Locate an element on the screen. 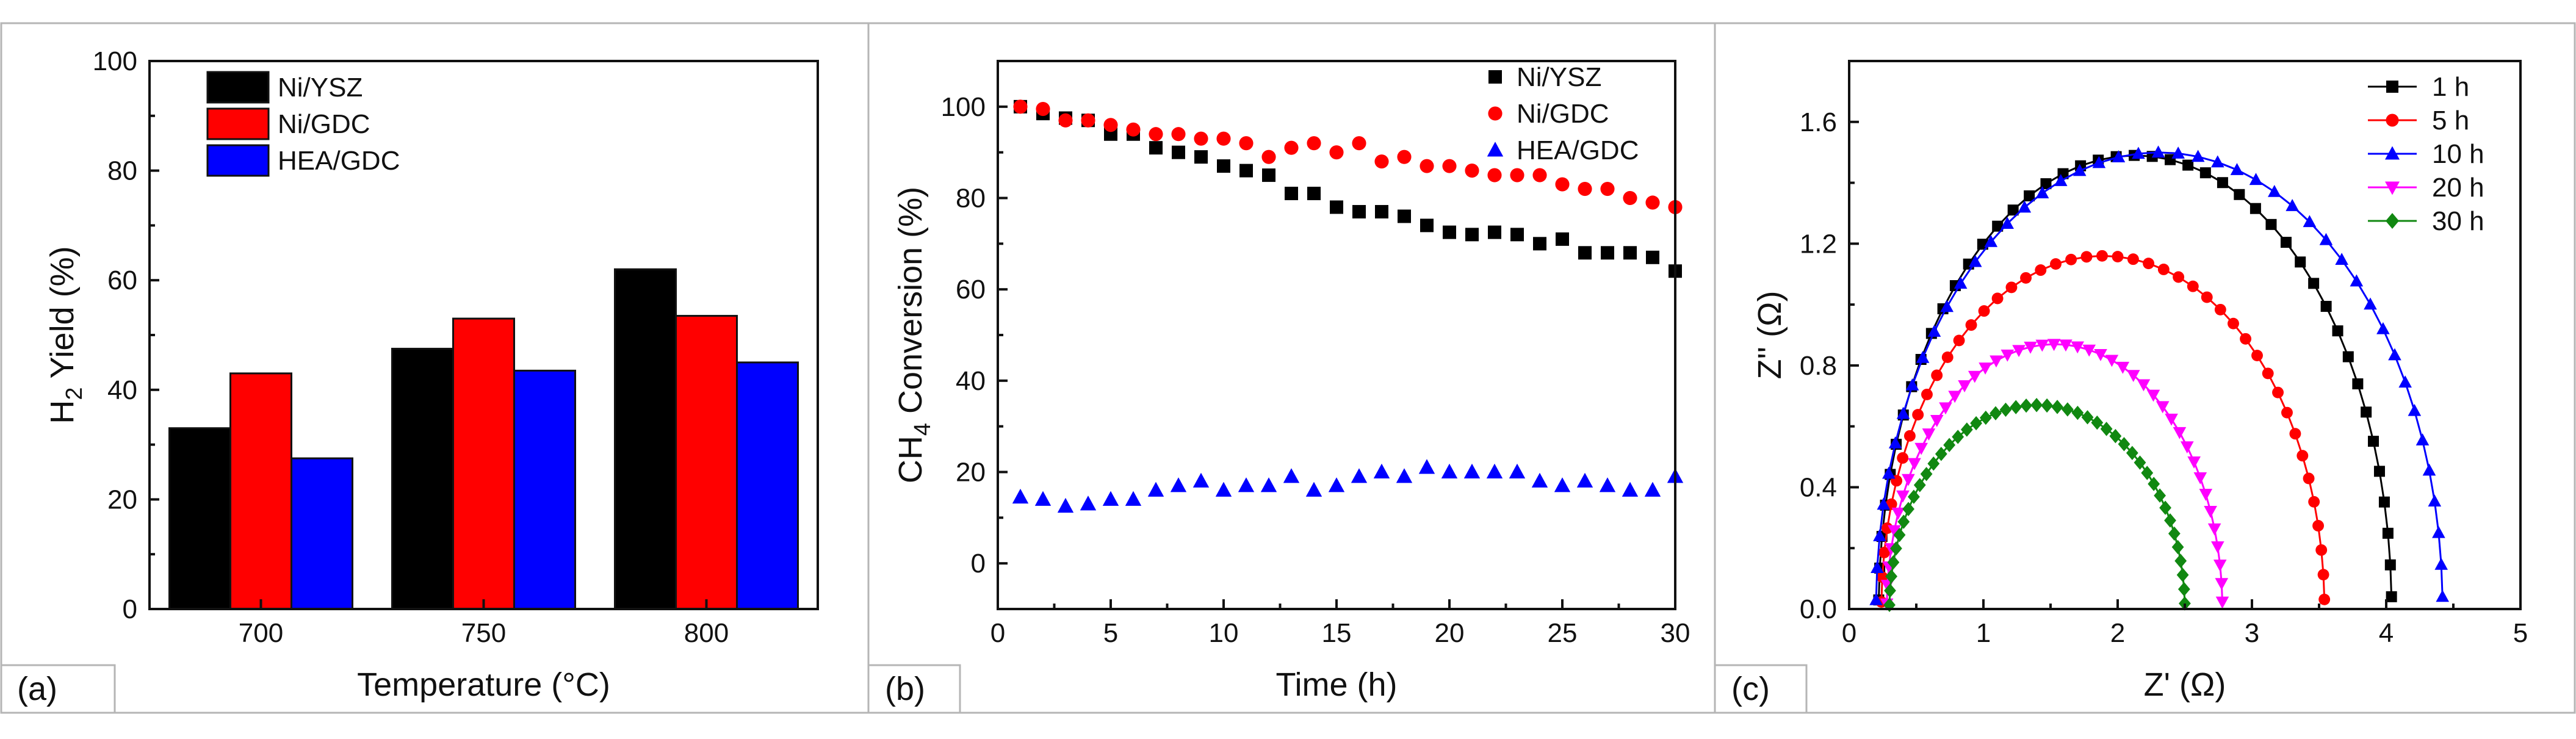 Image resolution: width=2576 pixels, height=739 pixels. y-tick-label: 0 is located at coordinates (978, 564).